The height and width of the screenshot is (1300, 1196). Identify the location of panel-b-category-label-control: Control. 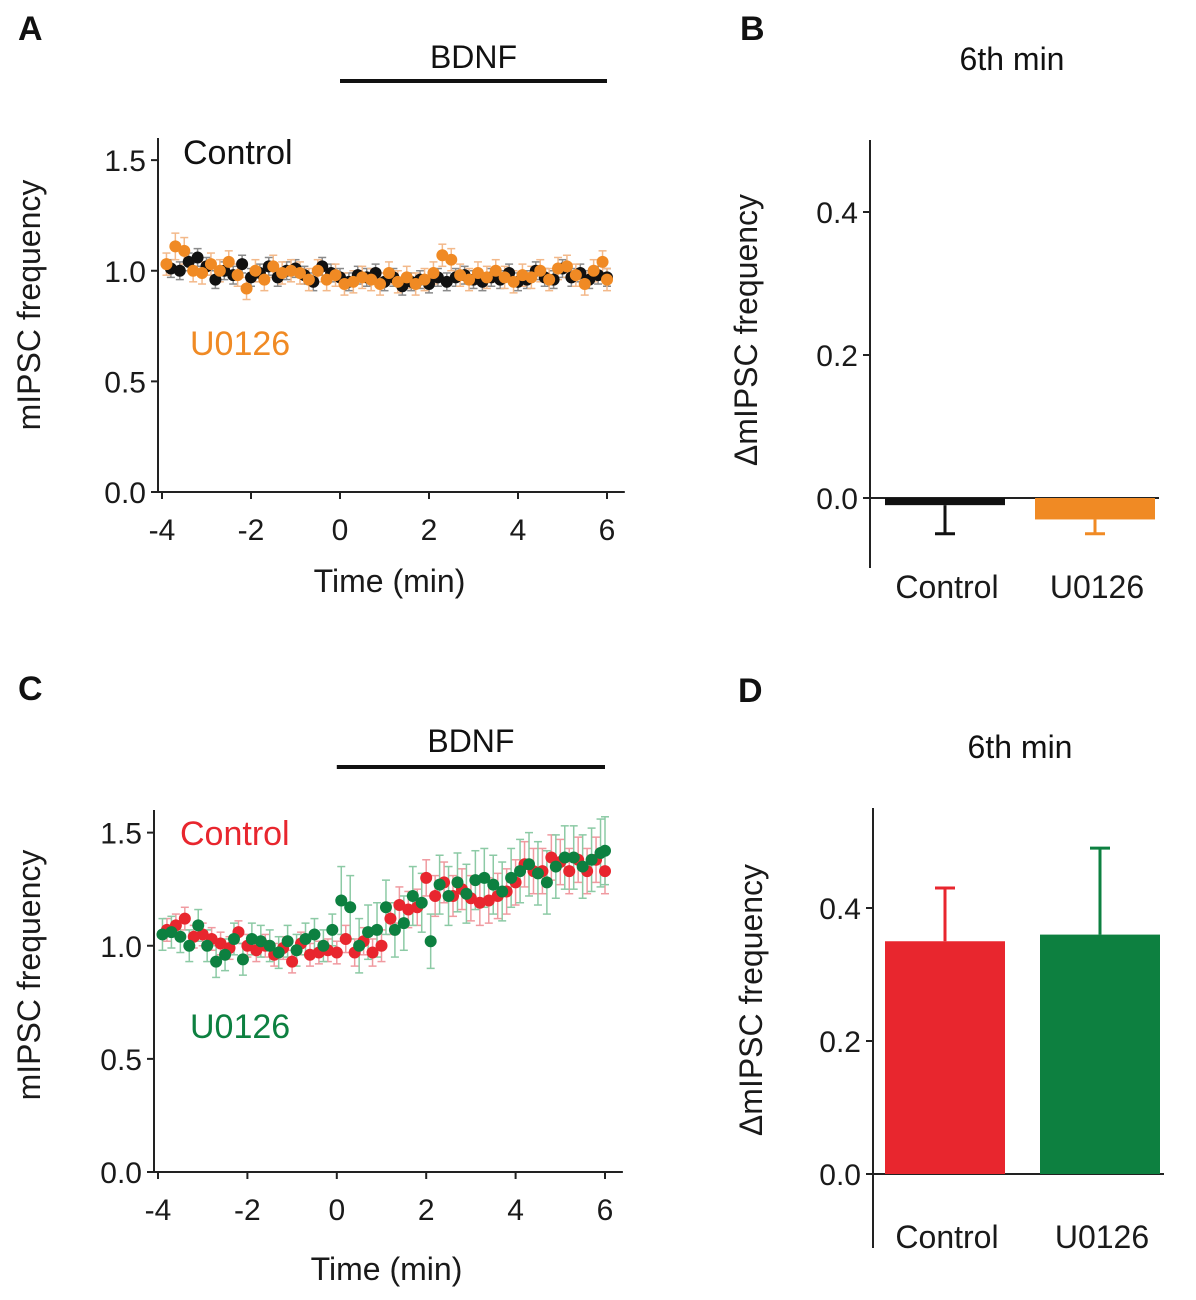
(946, 587).